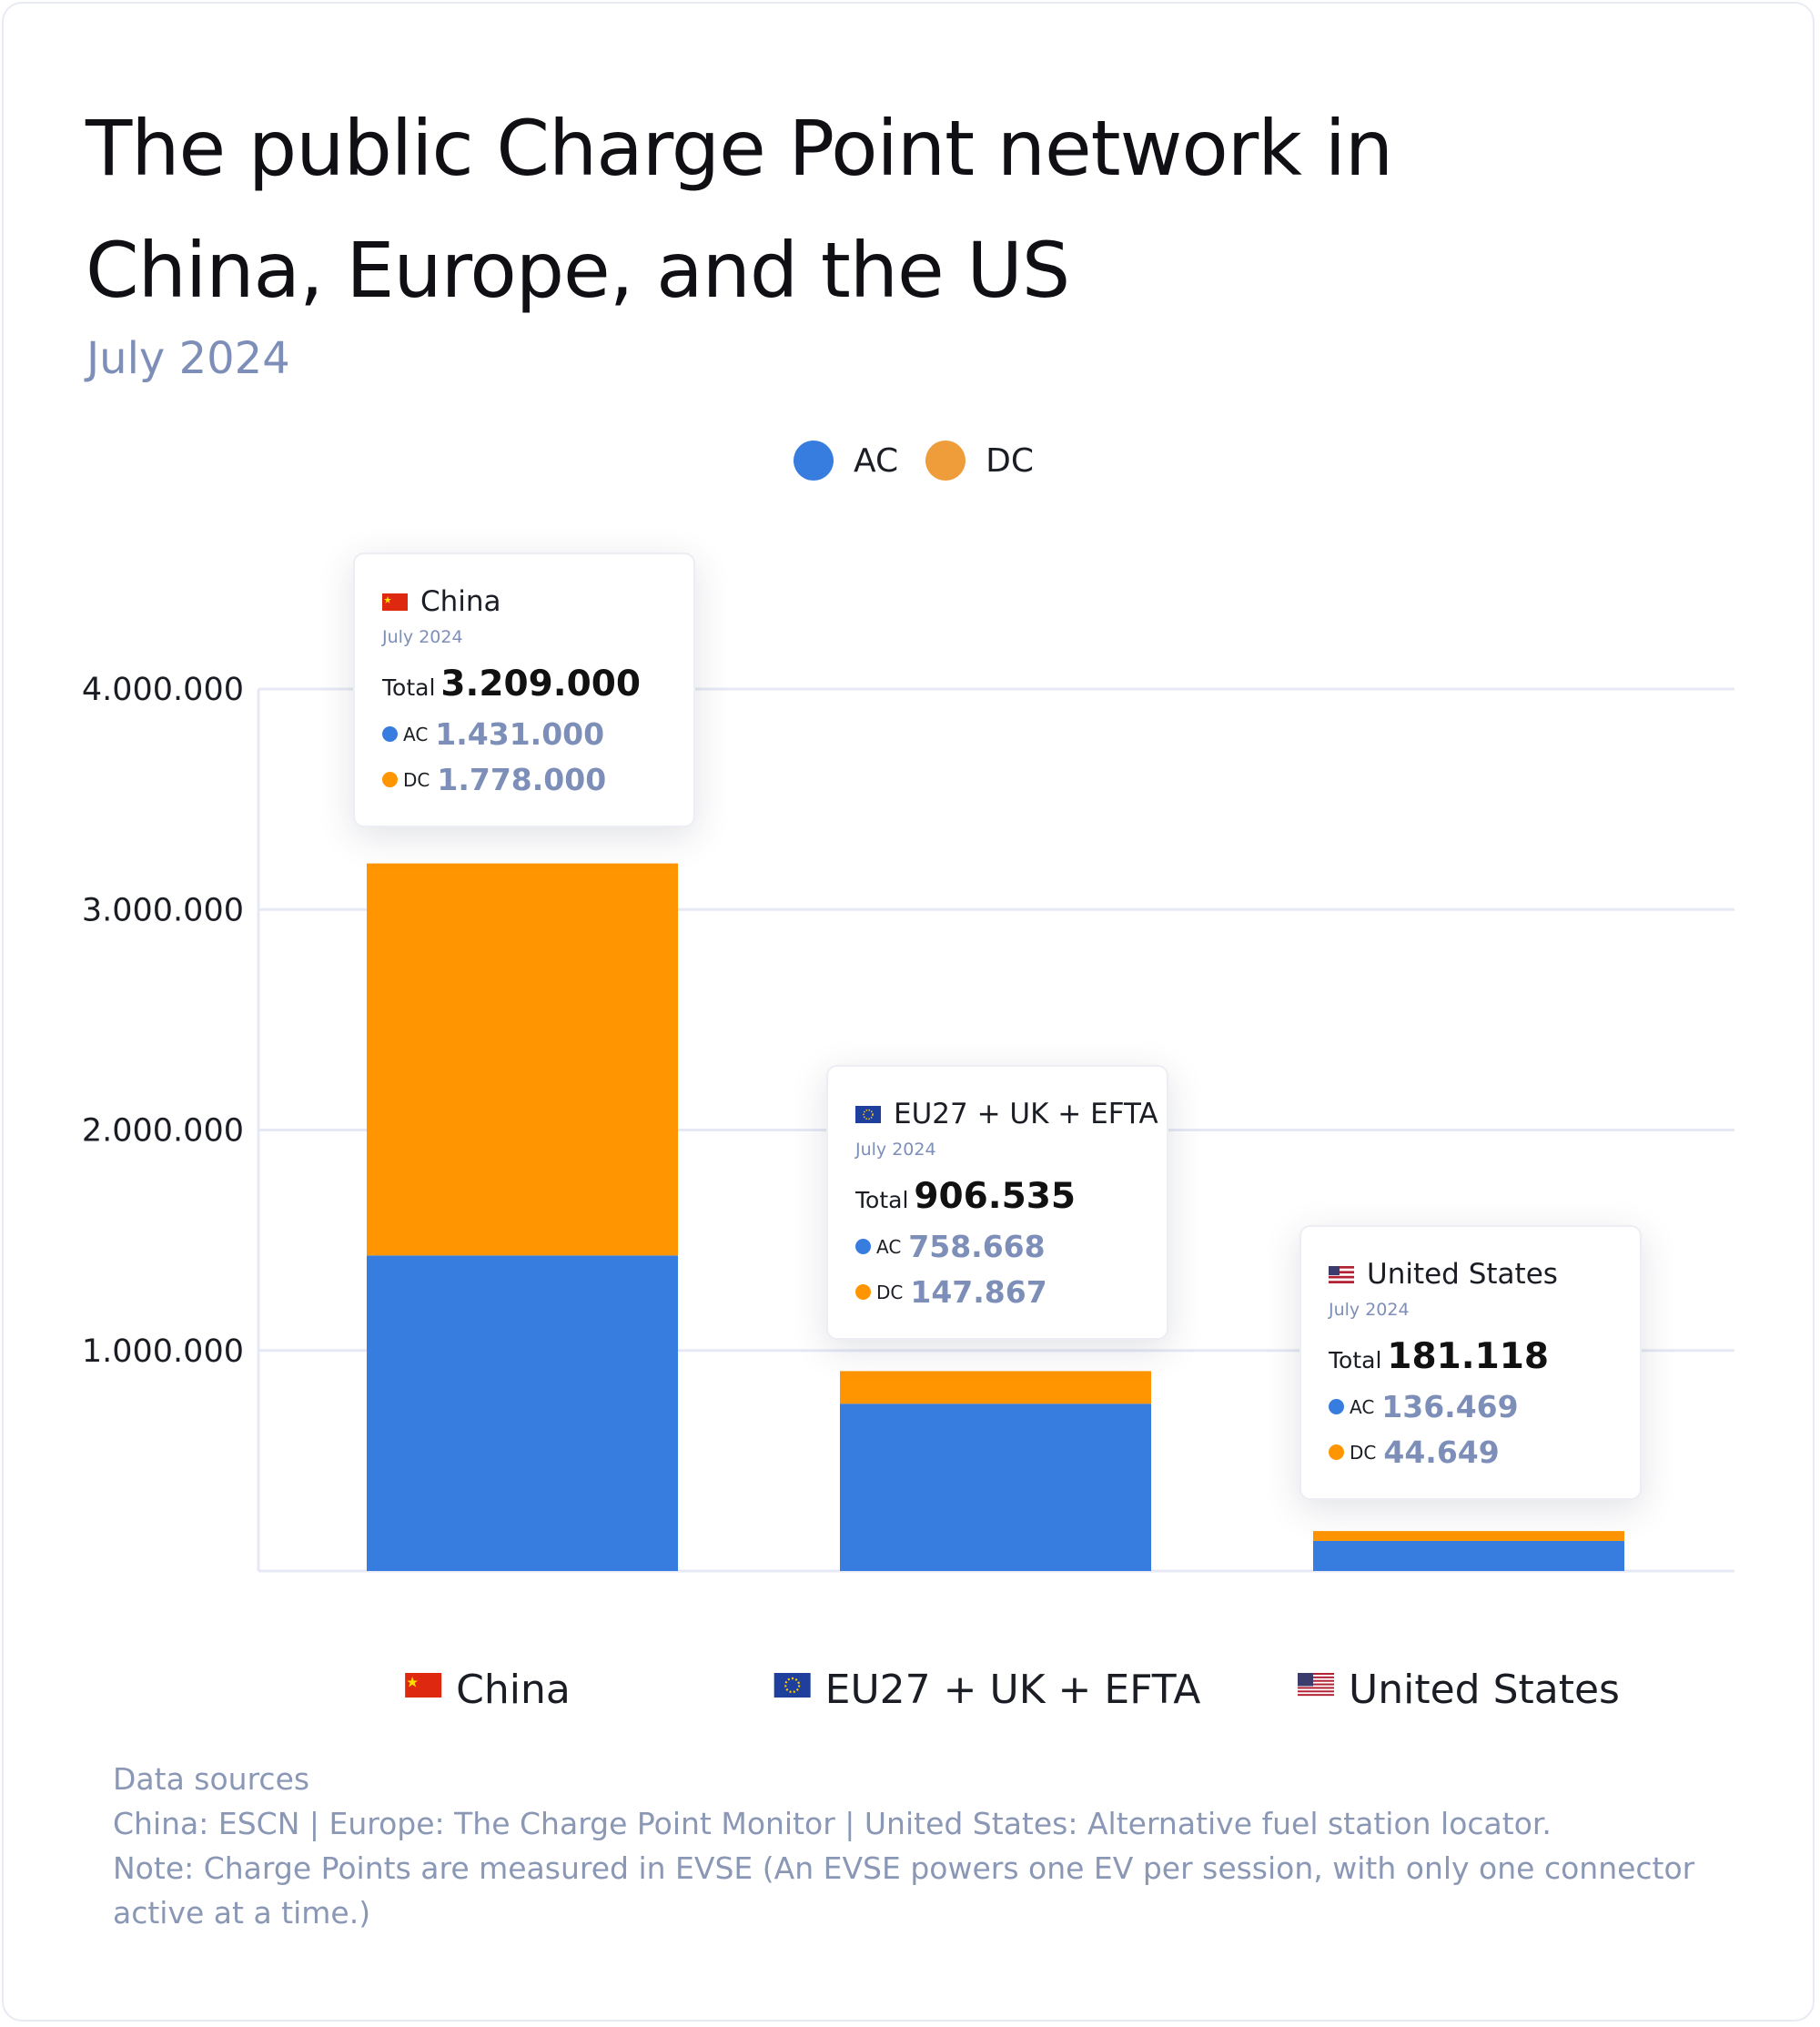  I want to click on tooltip-dc-value: 147.867, so click(979, 1292).